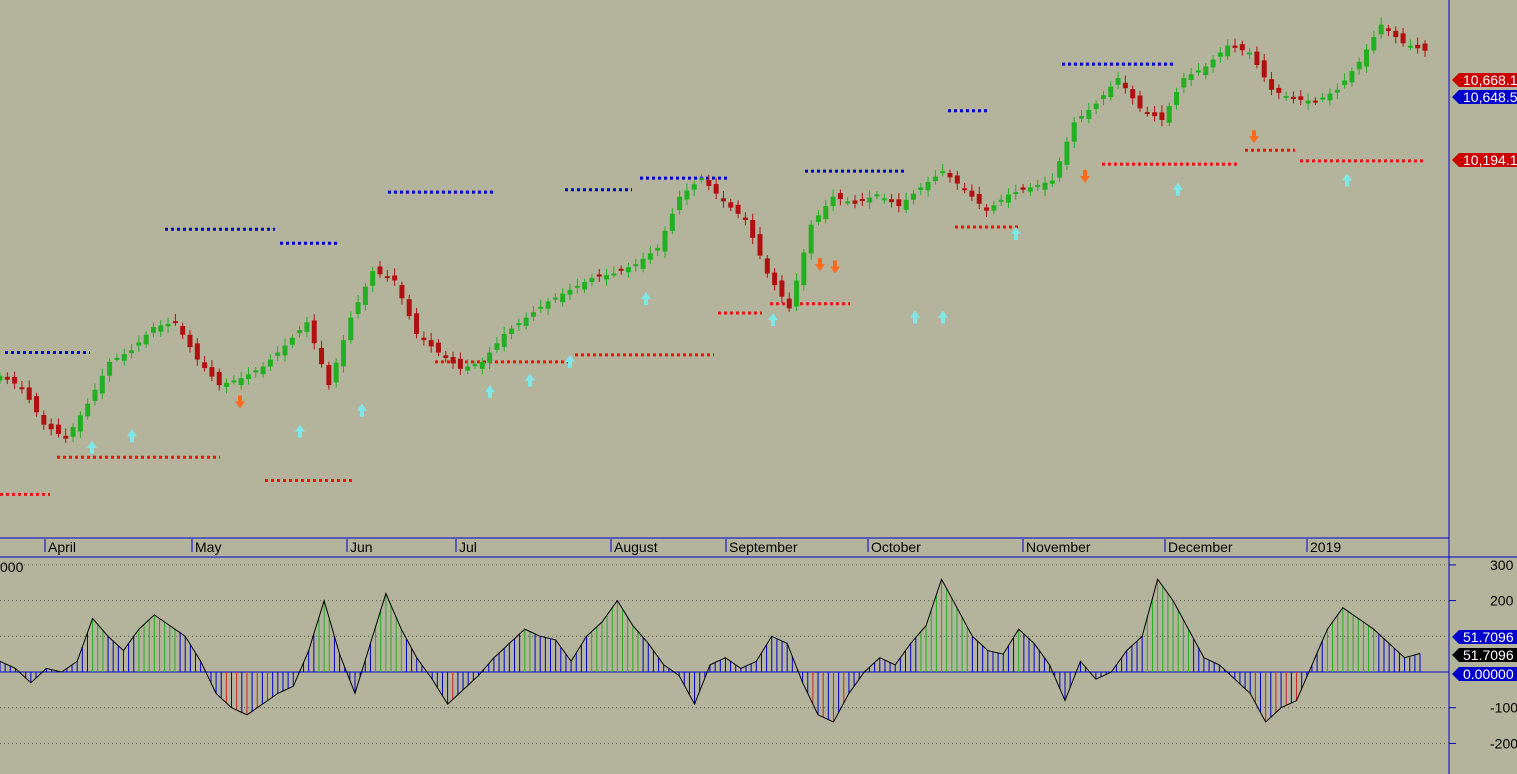 The width and height of the screenshot is (1517, 774). Describe the element at coordinates (763, 547) in the screenshot. I see `month-label: September` at that location.